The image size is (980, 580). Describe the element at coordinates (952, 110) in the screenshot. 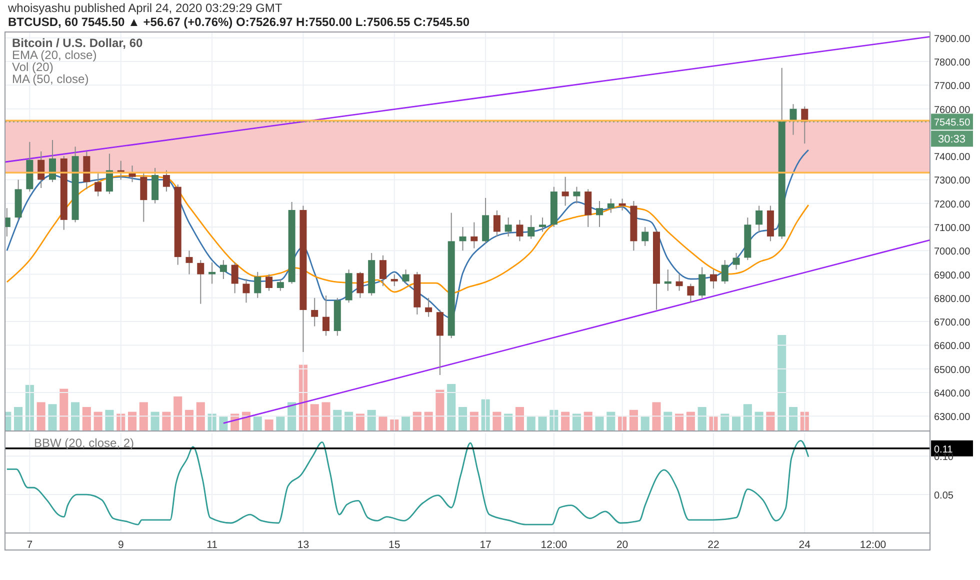

I see `y-tick-label: 7600.00` at that location.